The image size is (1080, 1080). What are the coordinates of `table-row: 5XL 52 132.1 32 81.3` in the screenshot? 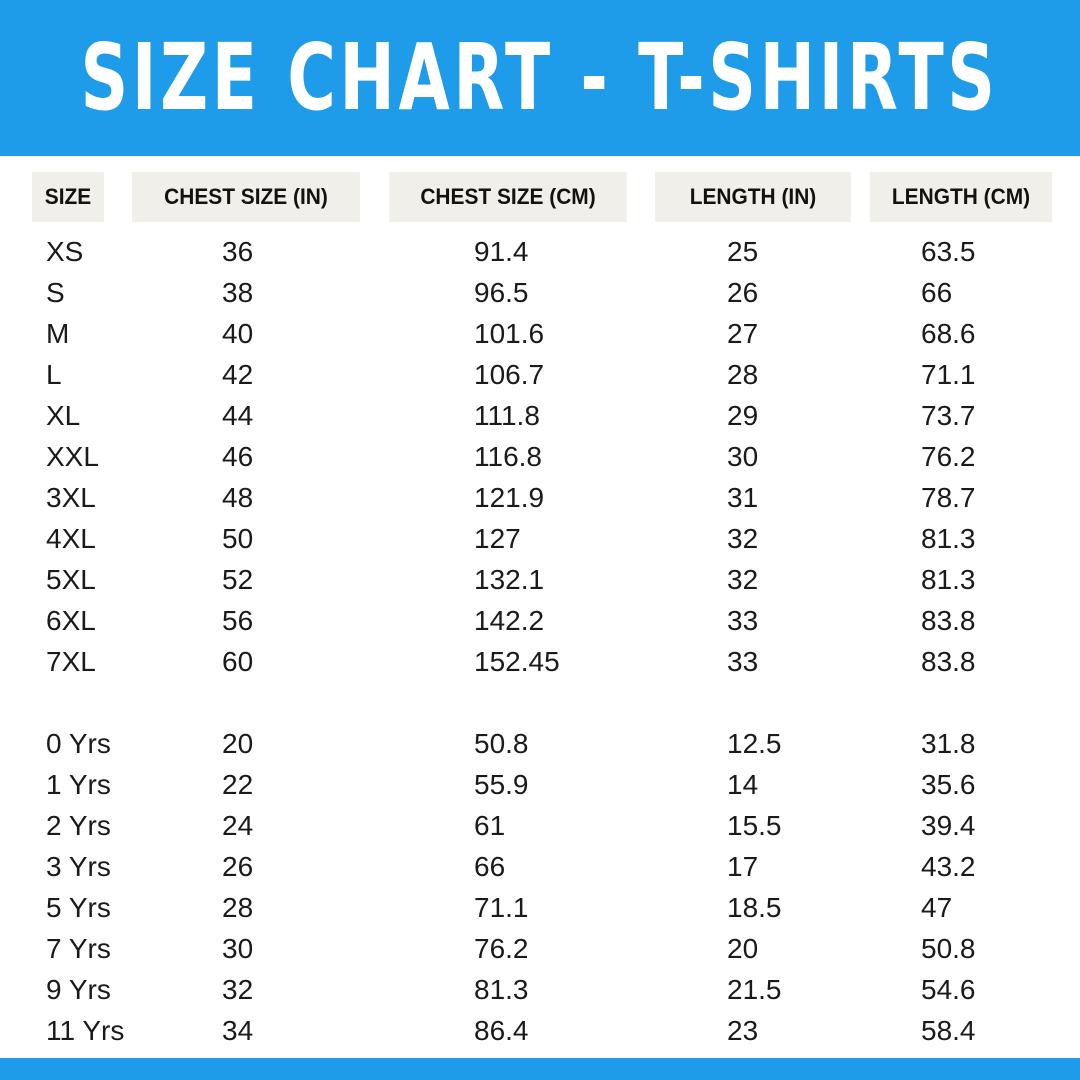 It's located at (540, 579).